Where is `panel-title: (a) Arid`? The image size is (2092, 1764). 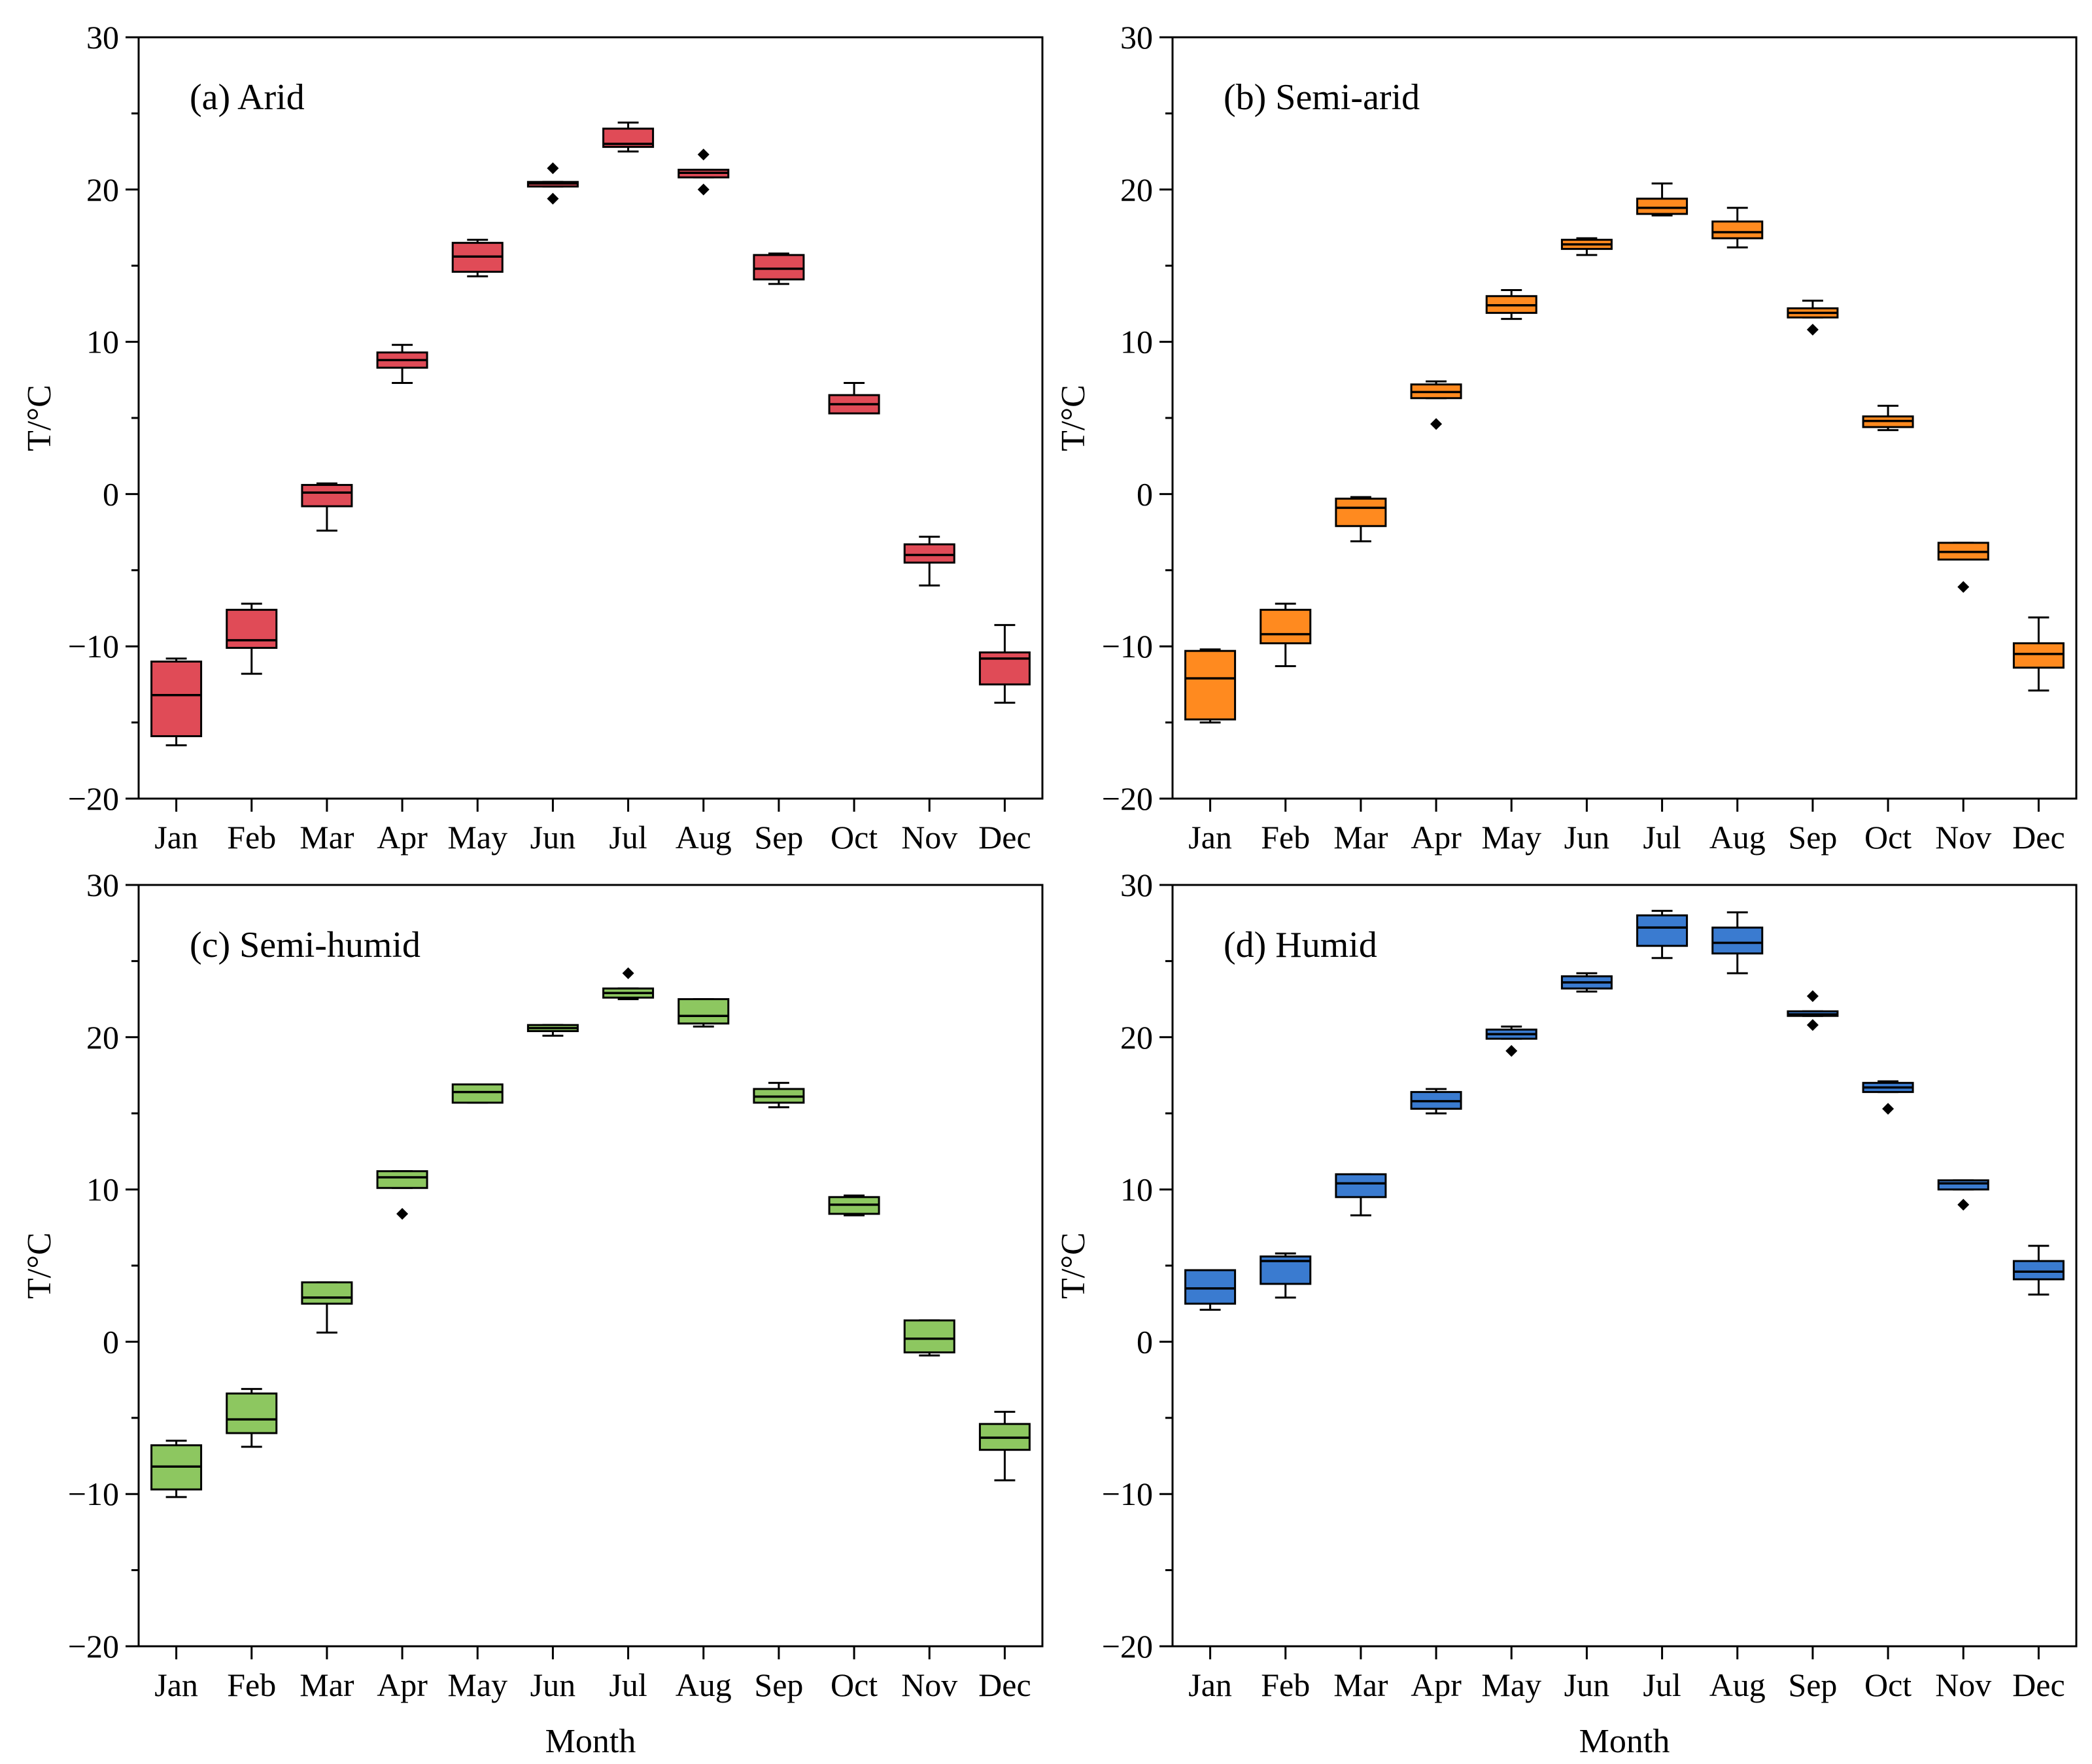 panel-title: (a) Arid is located at coordinates (247, 98).